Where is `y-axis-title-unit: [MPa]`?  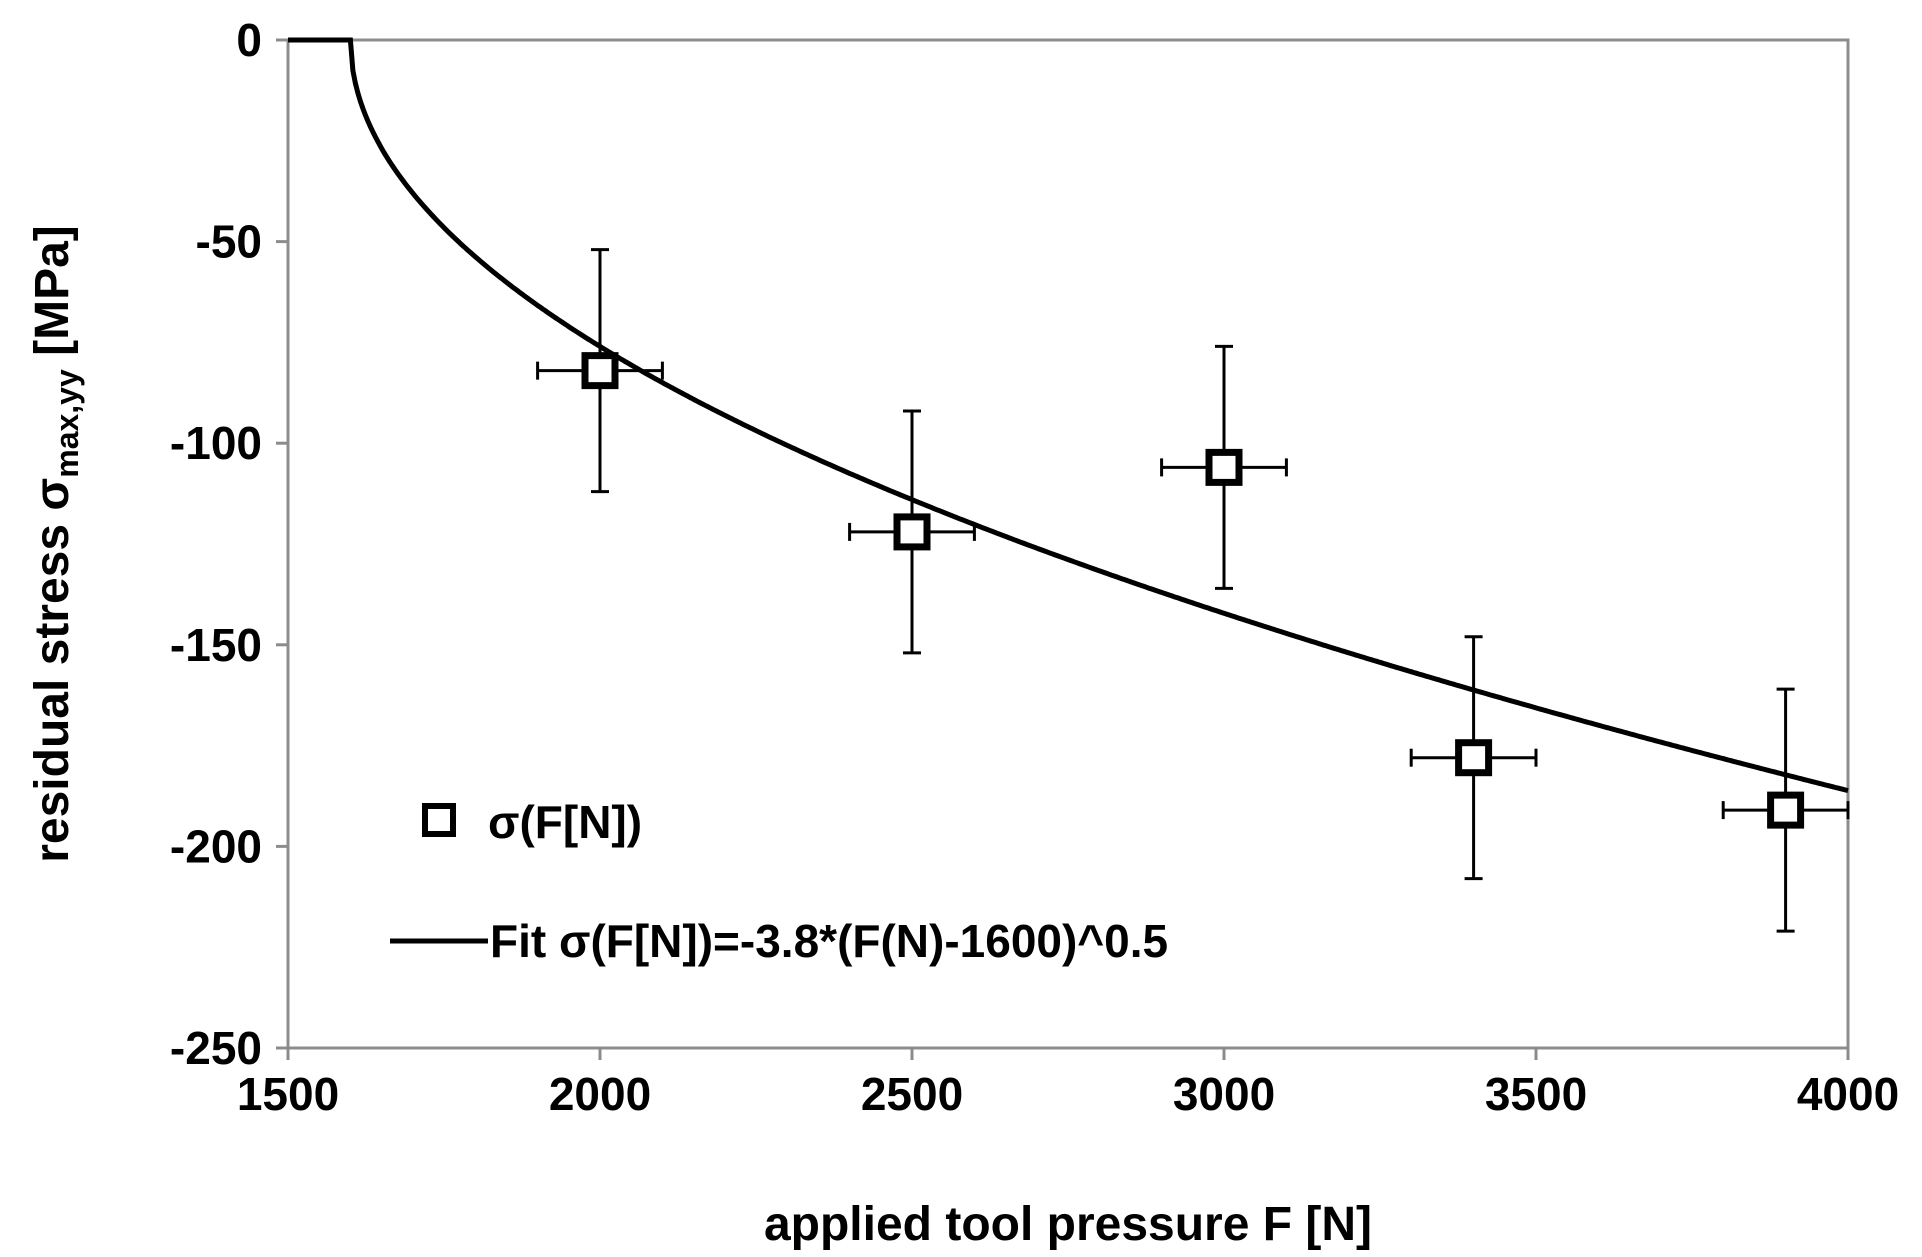
y-axis-title-unit: [MPa] is located at coordinates (52, 297).